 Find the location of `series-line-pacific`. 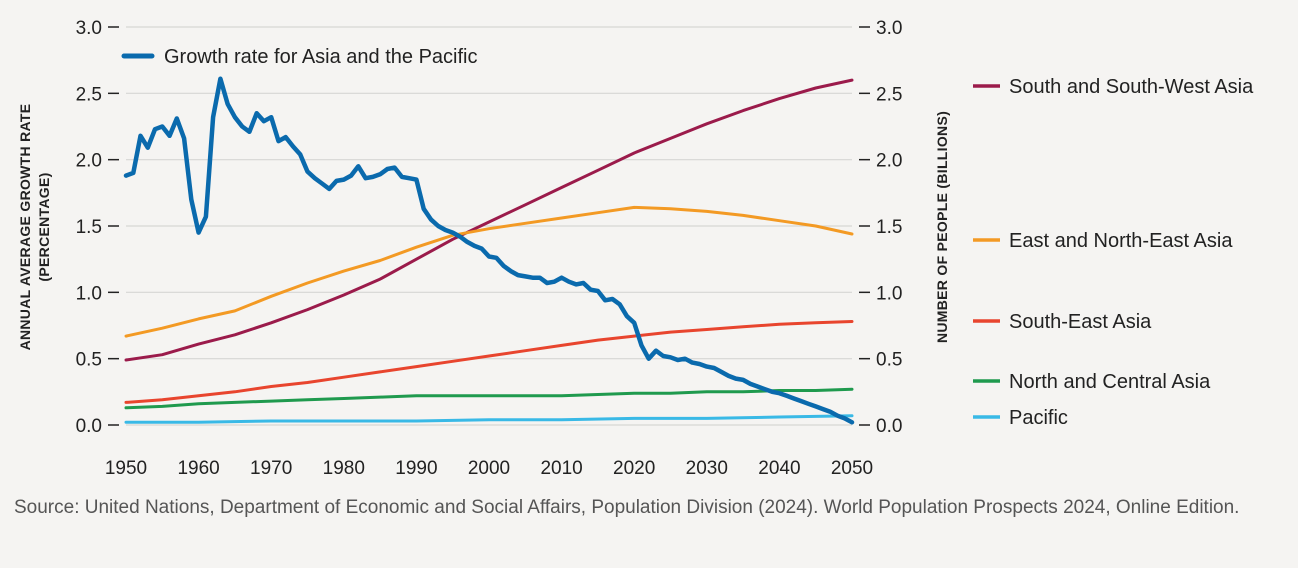

series-line-pacific is located at coordinates (489, 419).